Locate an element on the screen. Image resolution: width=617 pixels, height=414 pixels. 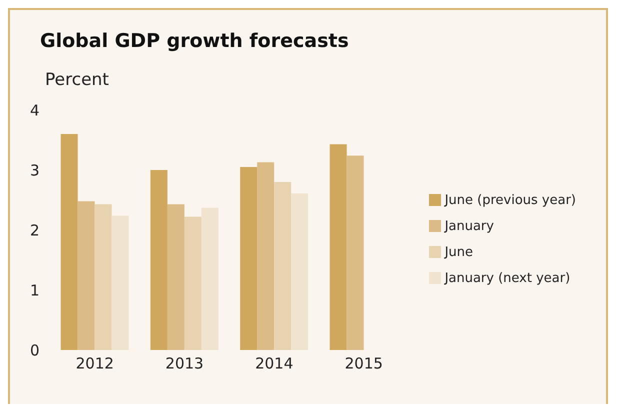
x-tick-label: 2012 is located at coordinates (95, 363).